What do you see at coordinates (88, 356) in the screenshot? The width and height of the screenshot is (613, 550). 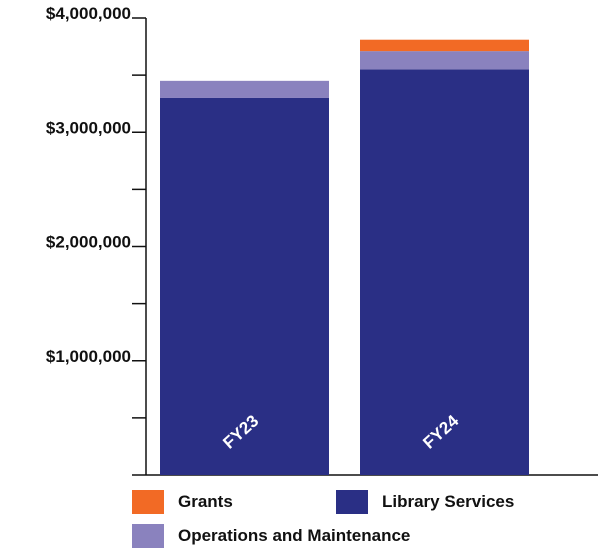 I see `y-tick-label: $1,000,000` at bounding box center [88, 356].